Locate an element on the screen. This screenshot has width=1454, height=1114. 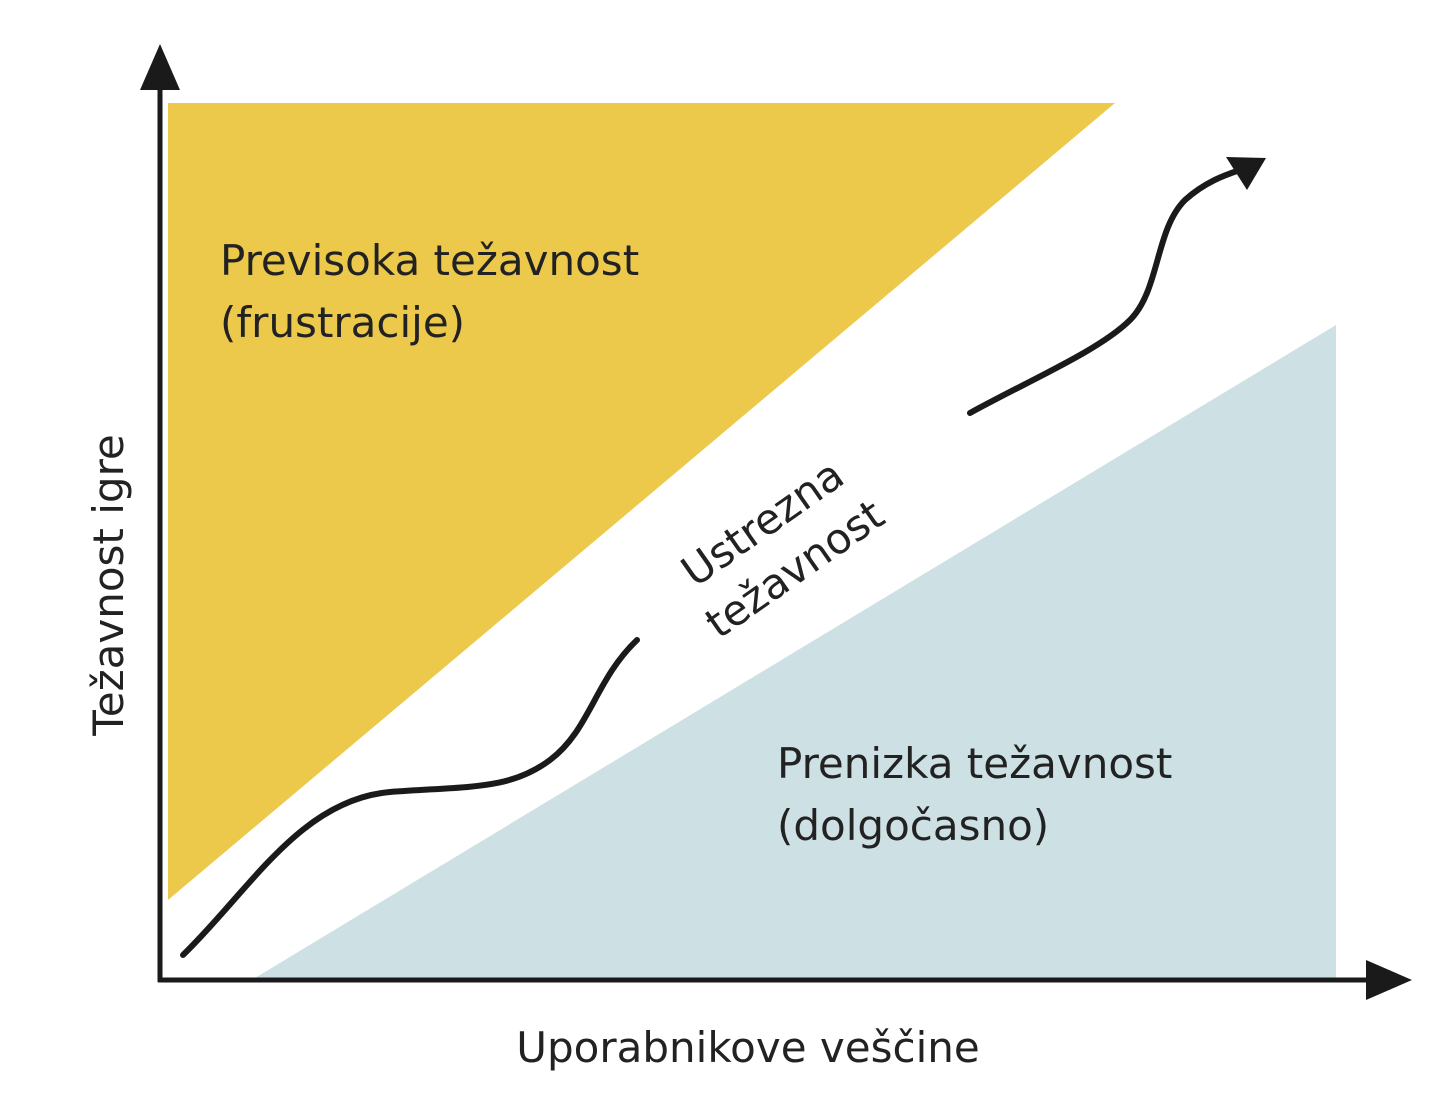
zone-too-hard-line1: Previsoka težavnost is located at coordinates (429, 260).